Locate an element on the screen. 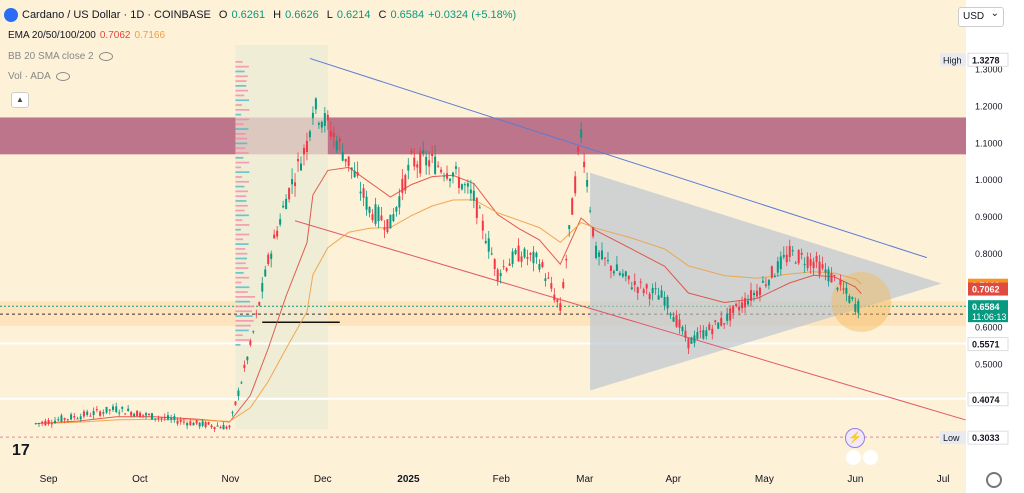 Image resolution: width=1024 pixels, height=493 pixels. event-markers is located at coordinates (863, 457).